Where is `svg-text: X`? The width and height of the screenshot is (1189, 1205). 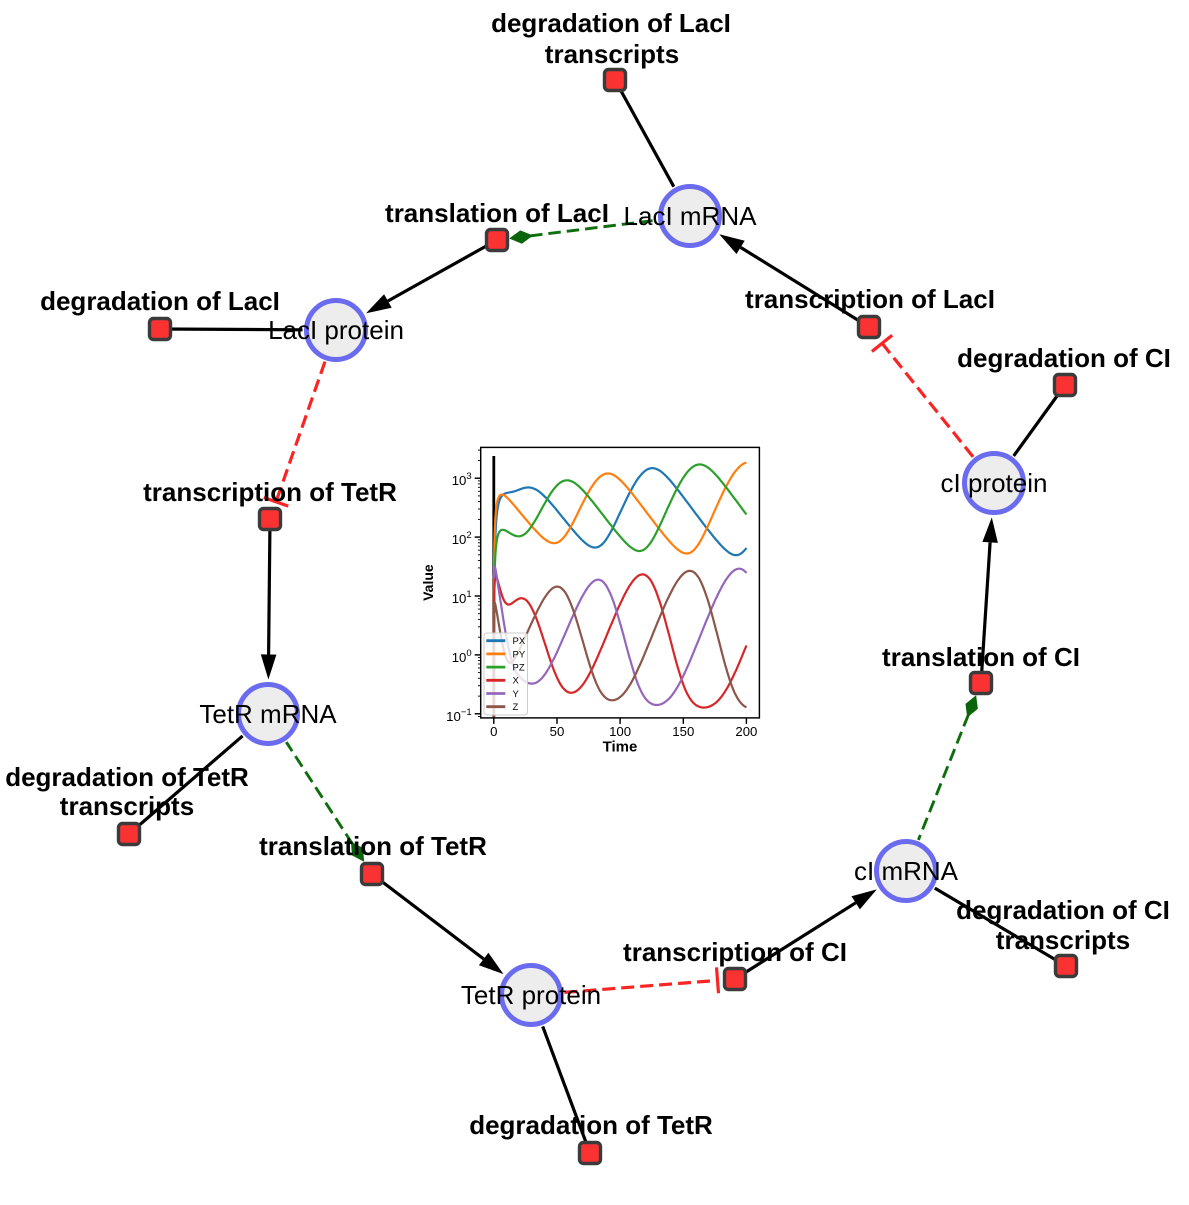
svg-text: X is located at coordinates (516, 681).